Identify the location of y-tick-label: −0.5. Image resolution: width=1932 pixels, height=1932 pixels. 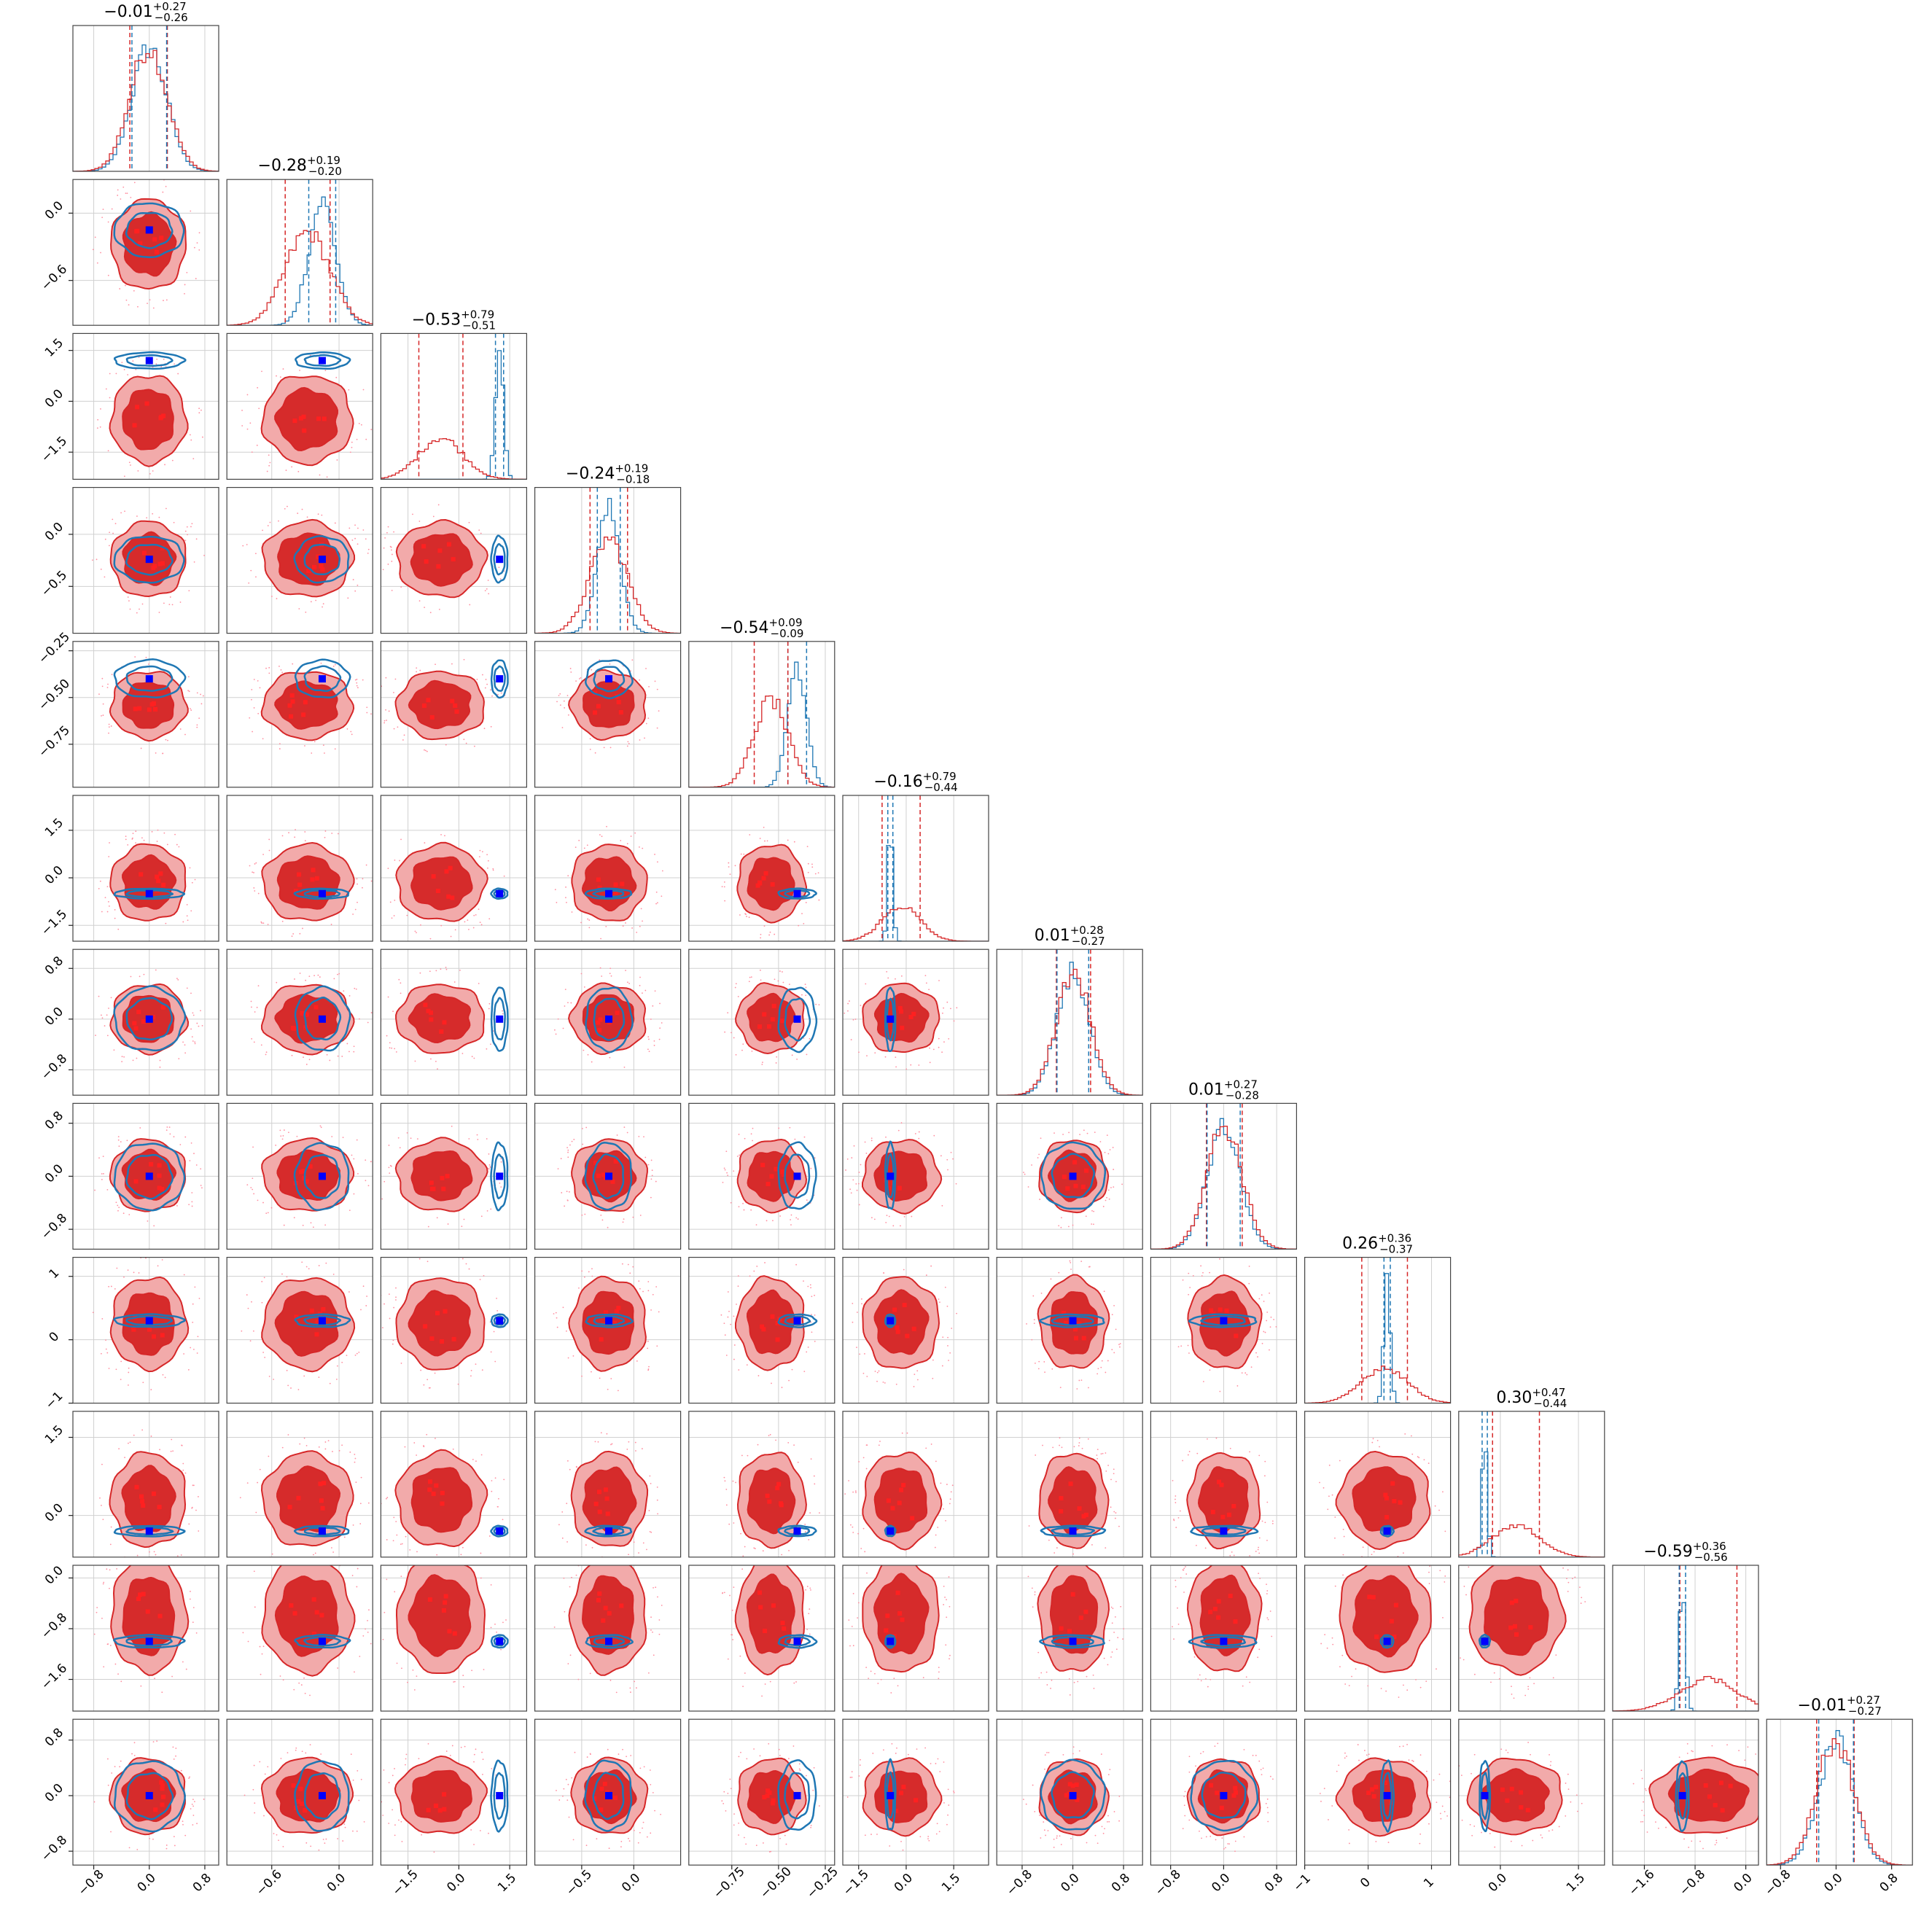
(54, 583).